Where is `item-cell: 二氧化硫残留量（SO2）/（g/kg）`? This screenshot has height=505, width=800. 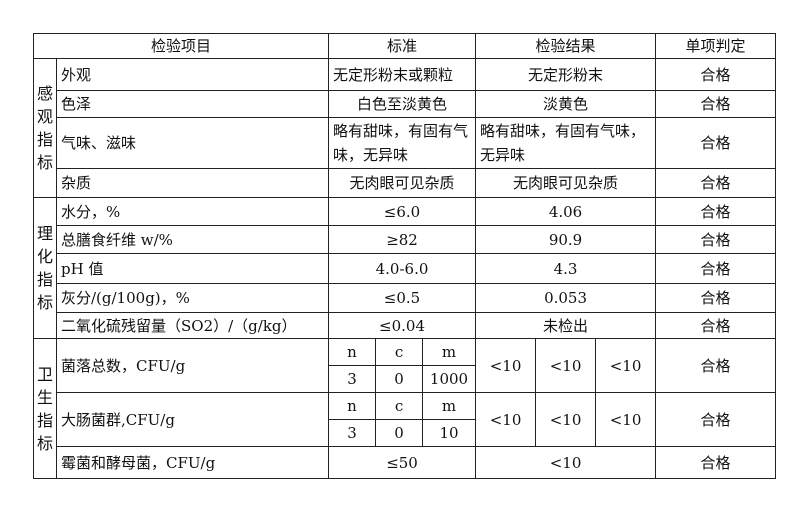
item-cell: 二氧化硫残留量（SO2）/（g/kg） is located at coordinates (192, 325).